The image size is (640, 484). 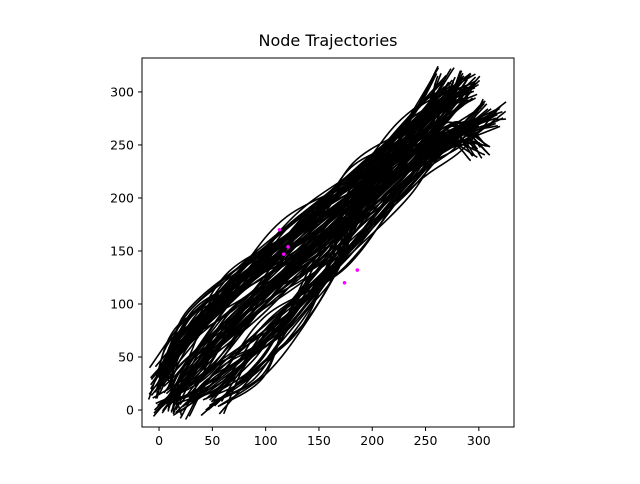 What do you see at coordinates (122, 144) in the screenshot?
I see `y-tick-label: 250` at bounding box center [122, 144].